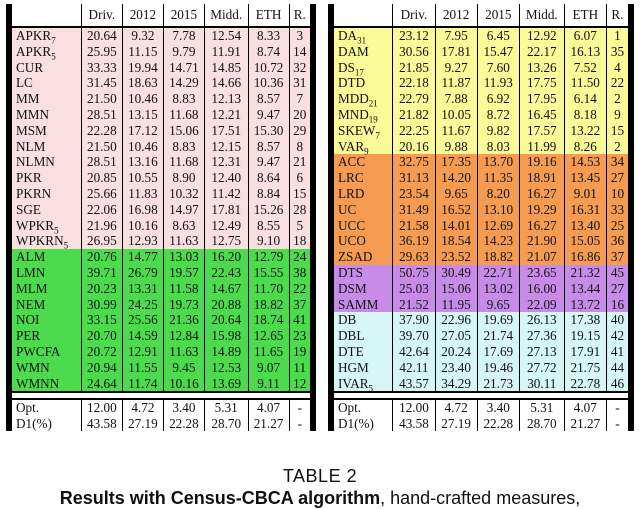  What do you see at coordinates (414, 320) in the screenshot?
I see `value-cell: 37.90` at bounding box center [414, 320].